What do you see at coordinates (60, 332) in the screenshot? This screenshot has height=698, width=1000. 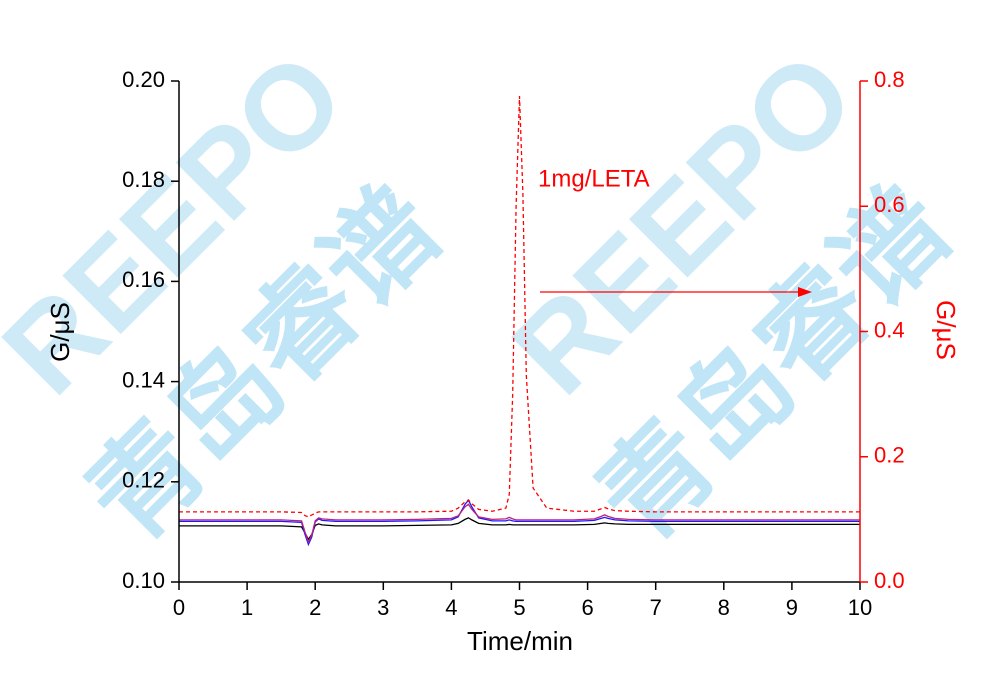 I see `y-axis-title: G/μS` at bounding box center [60, 332].